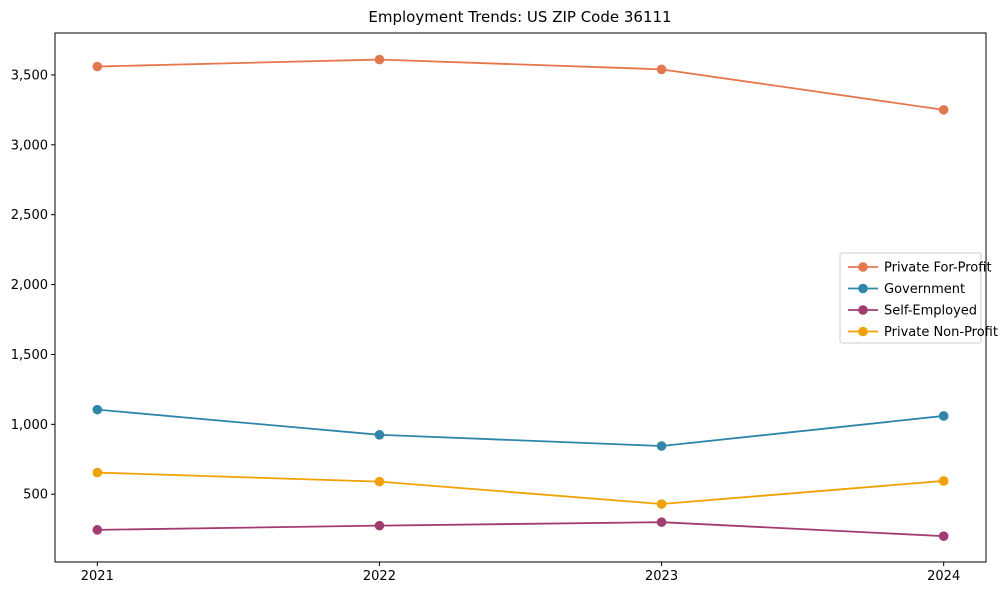  Describe the element at coordinates (379, 576) in the screenshot. I see `x-tick-label: 2022` at that location.